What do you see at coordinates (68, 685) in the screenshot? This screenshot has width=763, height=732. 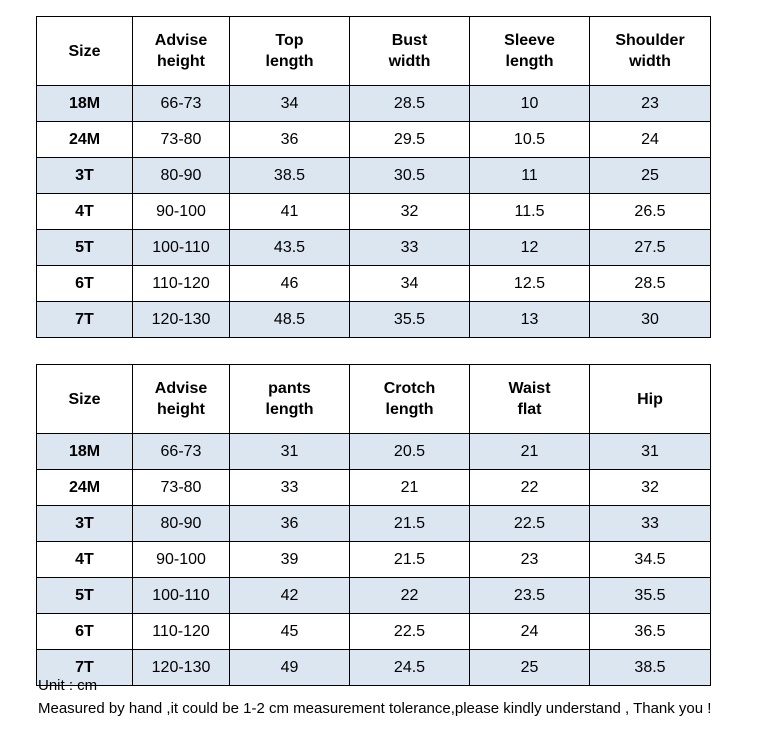 I see `unit-note: Unit : cm` at bounding box center [68, 685].